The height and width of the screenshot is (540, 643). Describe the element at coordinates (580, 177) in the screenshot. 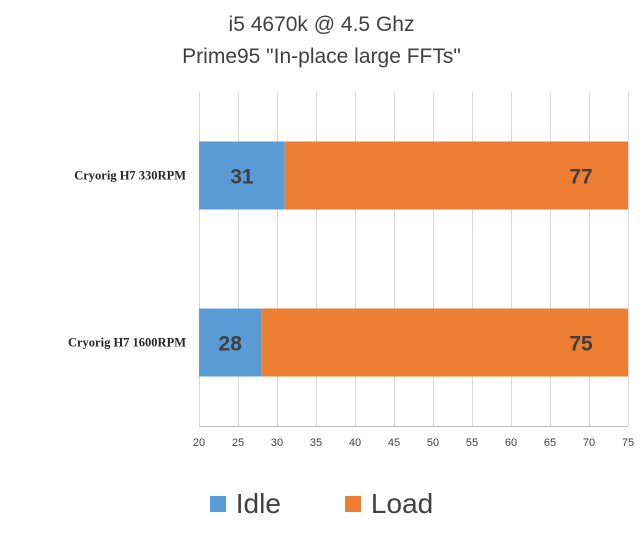

I see `data-label-load-0: 77` at that location.